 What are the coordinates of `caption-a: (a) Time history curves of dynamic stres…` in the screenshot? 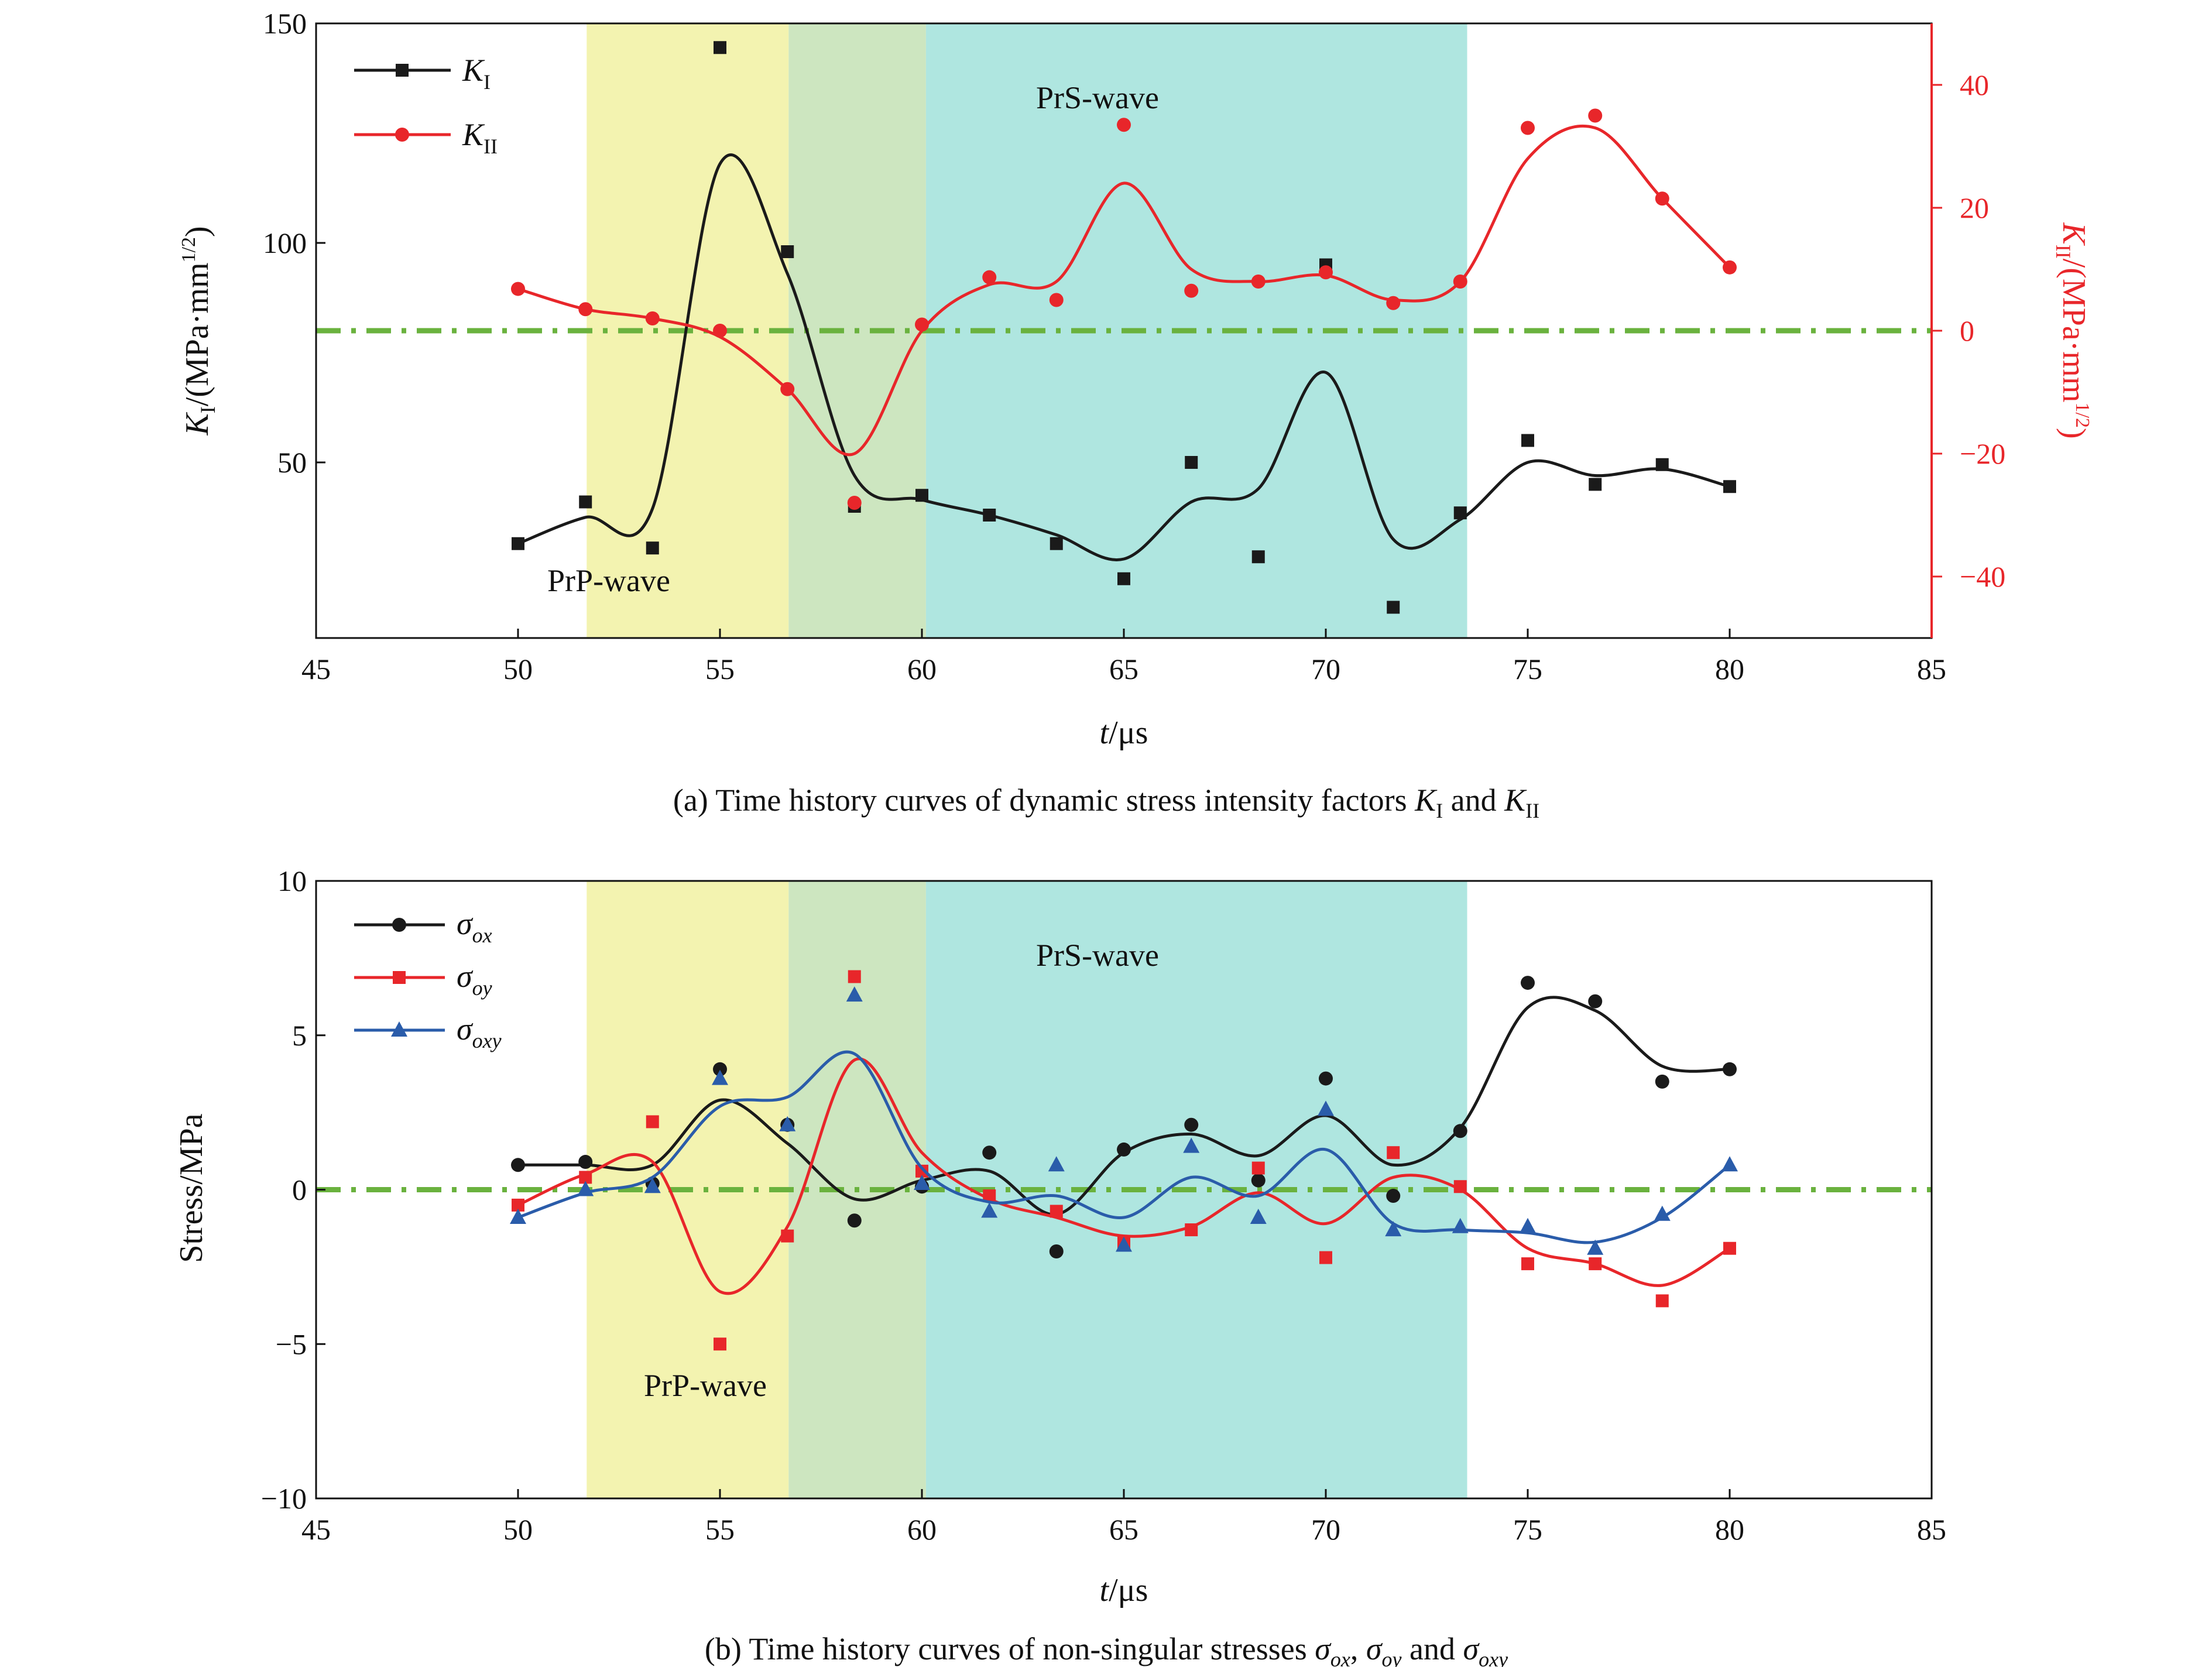 It's located at (1106, 802).